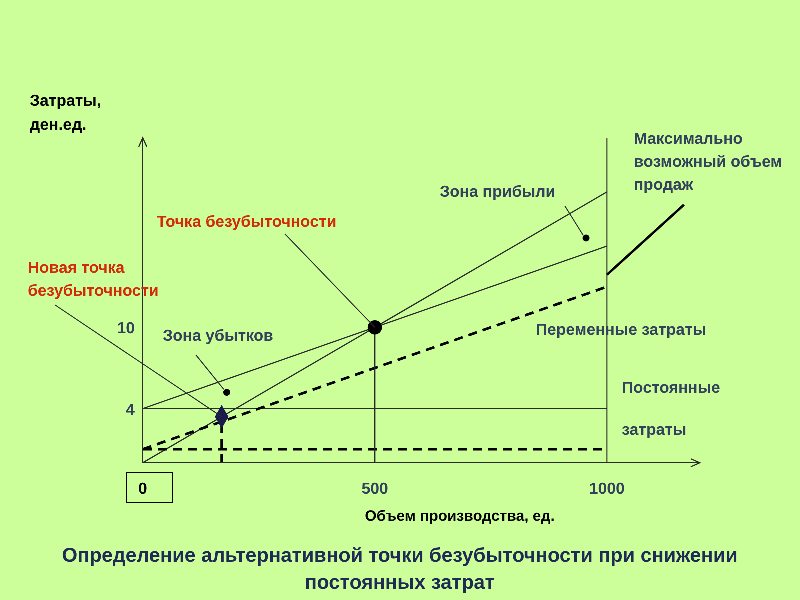  I want to click on ref-line-label: Максимально возможный объем продаж, so click(709, 163).